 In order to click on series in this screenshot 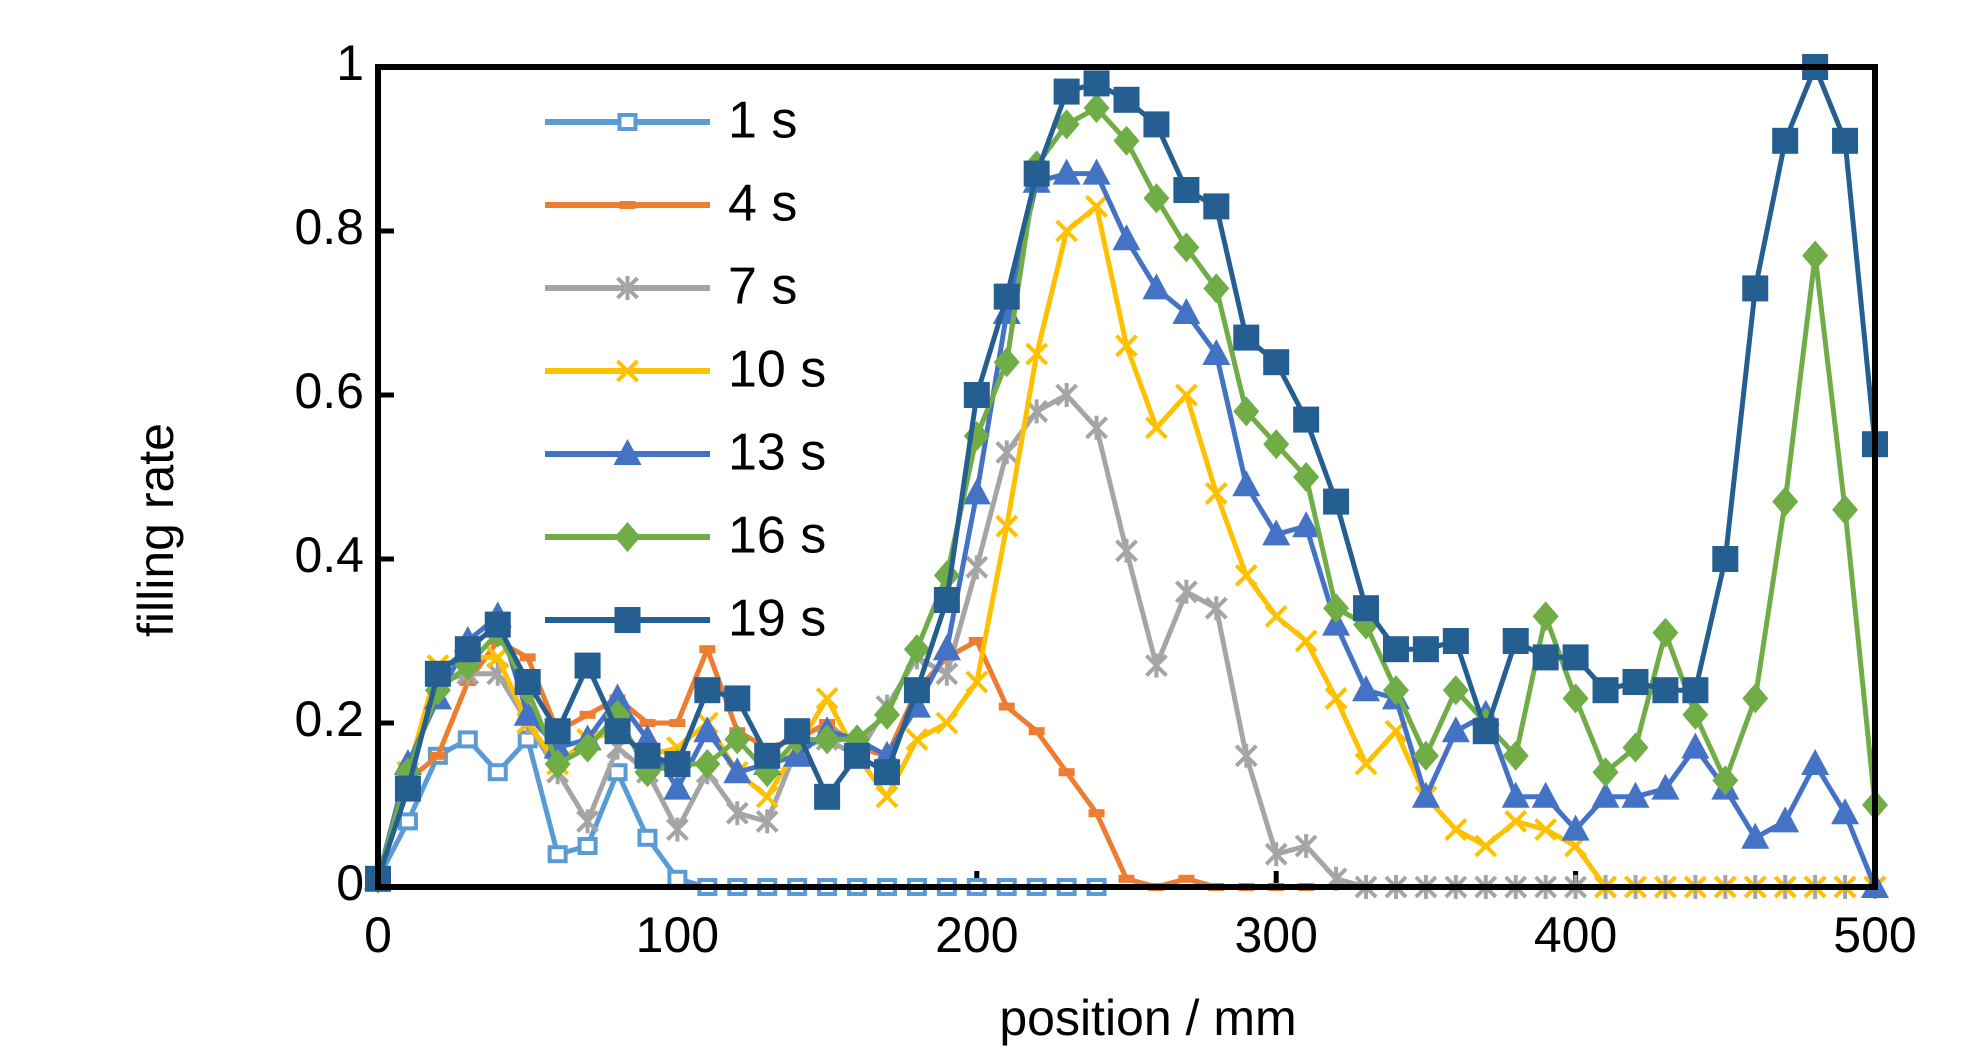, I will do `click(842, 764)`.